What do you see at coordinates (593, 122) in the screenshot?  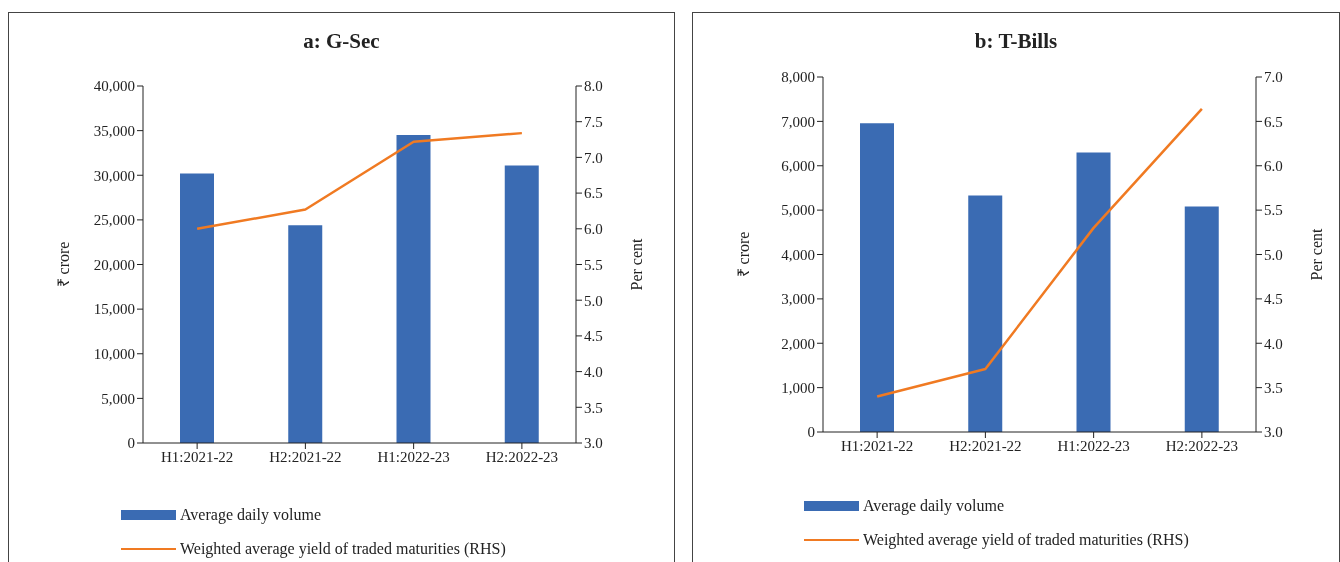 I see `y2-tick-label: 7.5` at bounding box center [593, 122].